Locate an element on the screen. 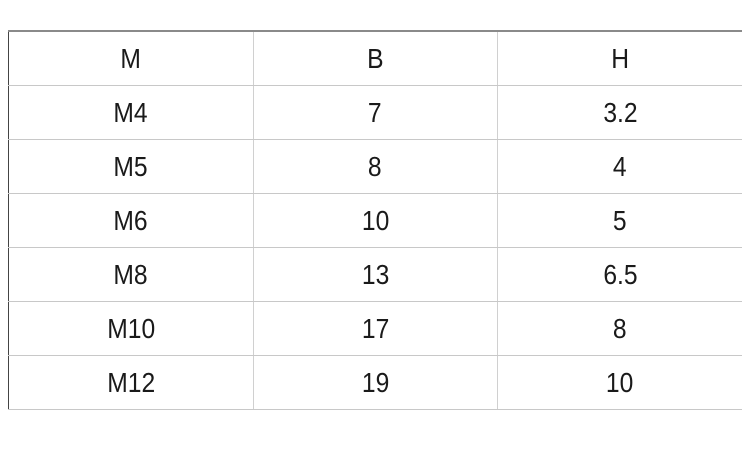 The width and height of the screenshot is (750, 450). table-cell: M5 is located at coordinates (131, 166).